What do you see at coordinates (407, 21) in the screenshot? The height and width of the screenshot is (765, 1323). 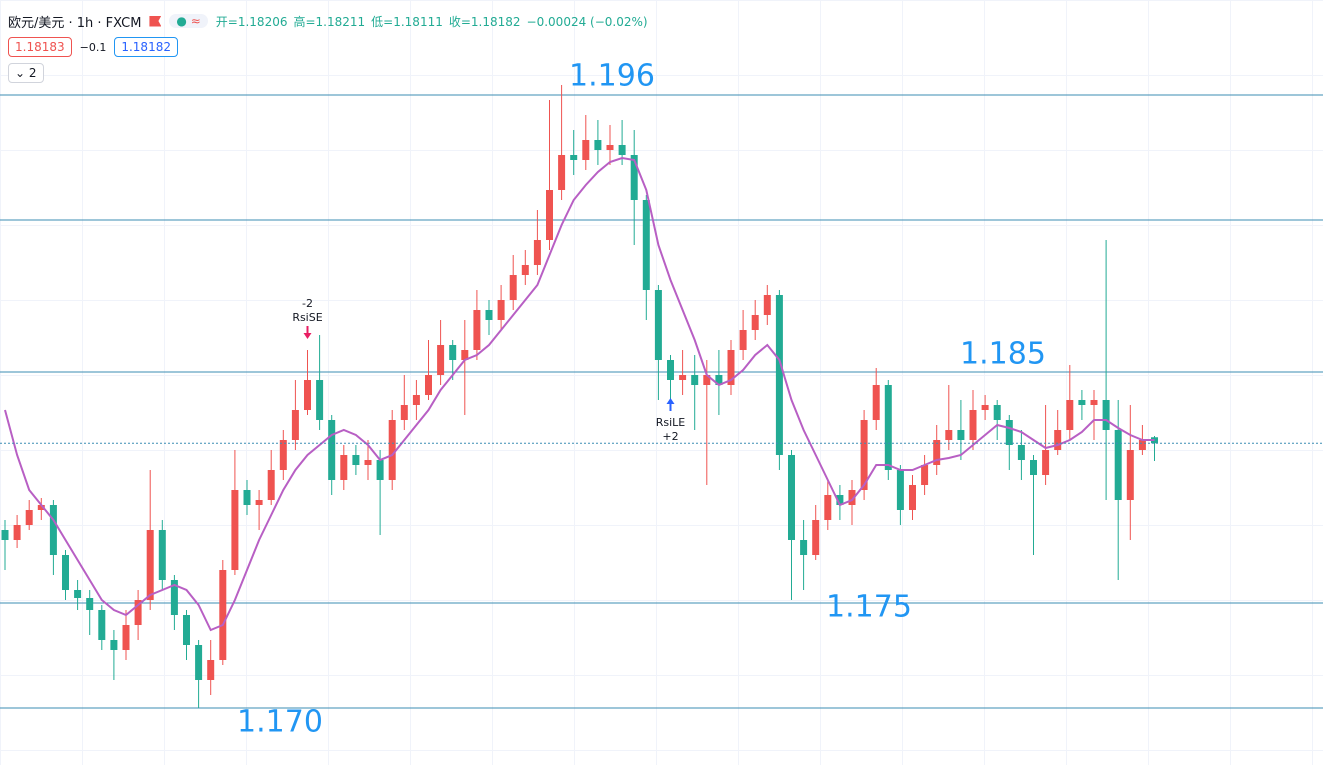 I see `ohlc-low: 低=1.18111` at bounding box center [407, 21].